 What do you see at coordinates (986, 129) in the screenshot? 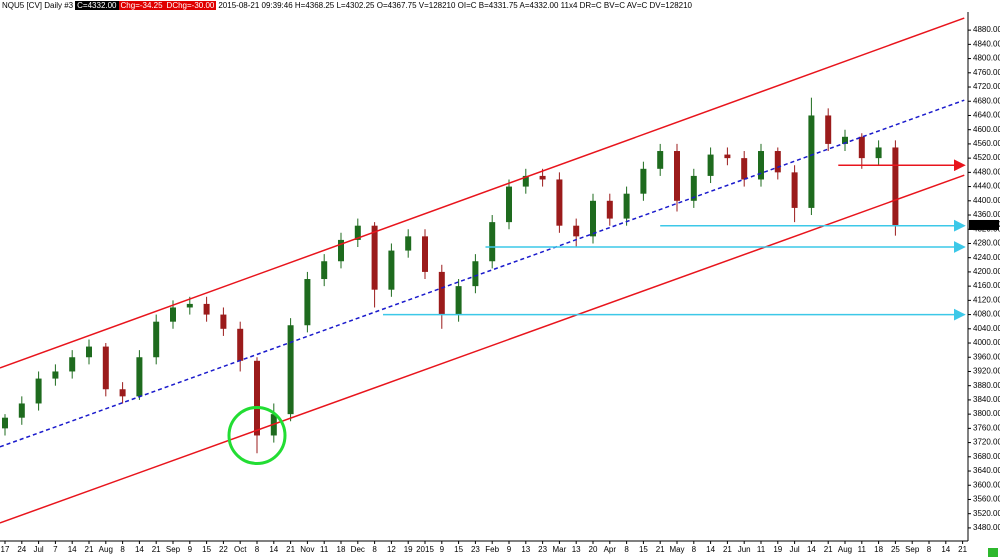
I see `y-tick-label: 4600.00` at bounding box center [986, 129].